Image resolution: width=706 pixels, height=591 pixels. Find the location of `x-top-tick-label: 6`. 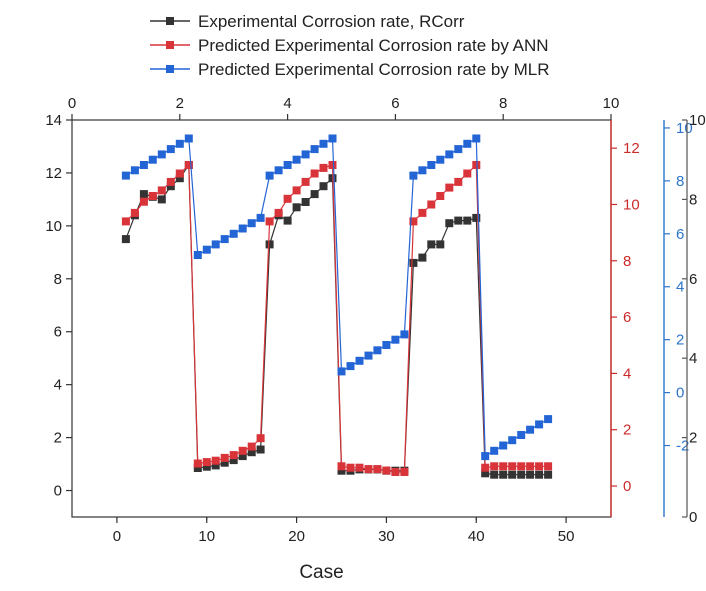

x-top-tick-label: 6 is located at coordinates (395, 103).